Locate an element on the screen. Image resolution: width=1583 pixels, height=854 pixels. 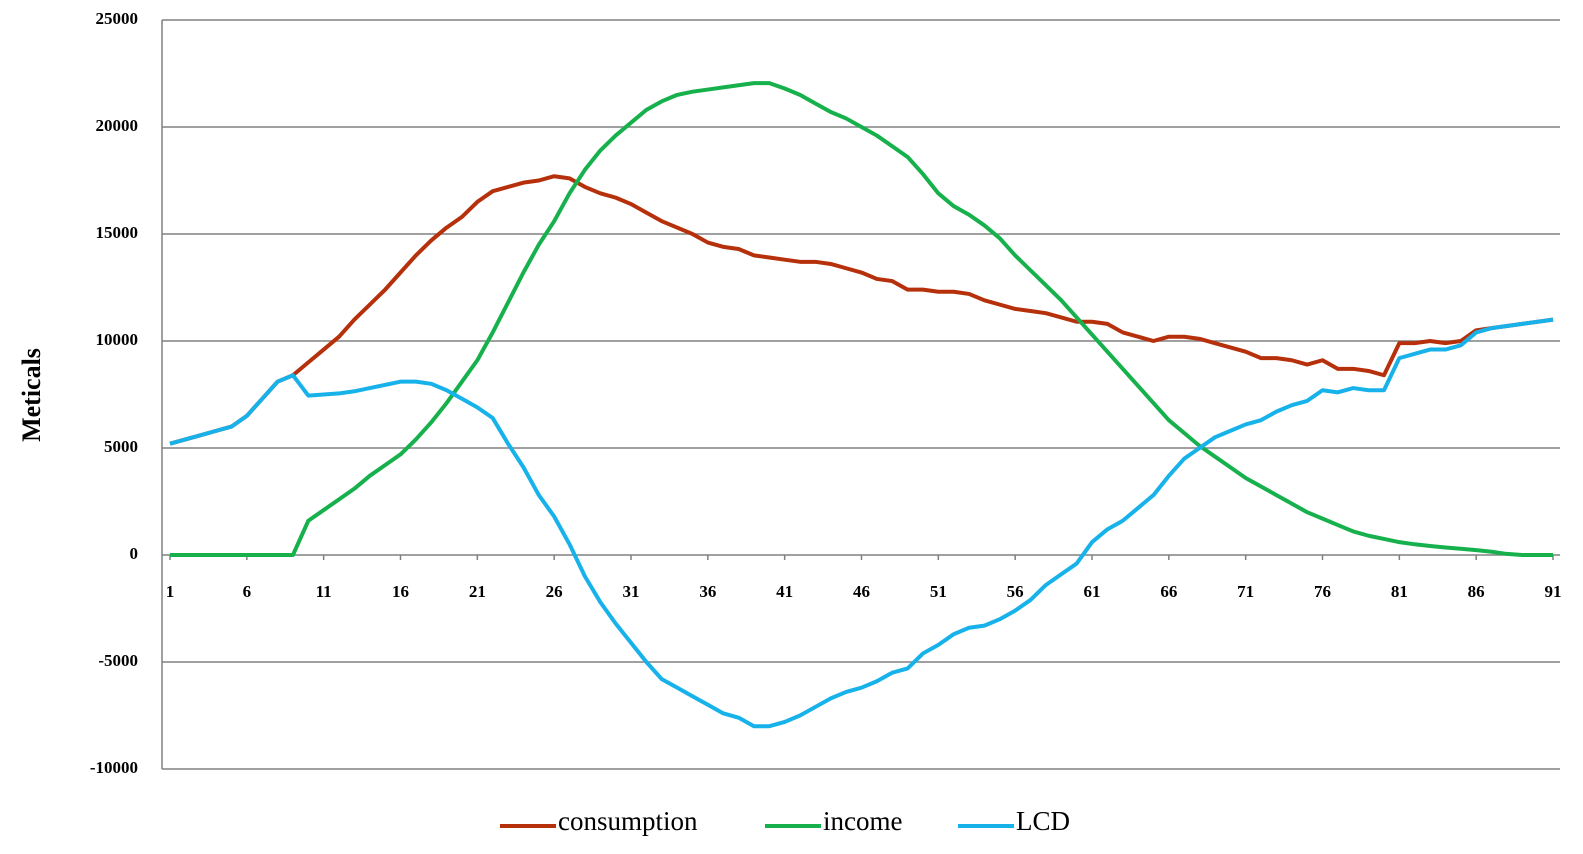
y-tick-label: 15000 is located at coordinates (117, 232).